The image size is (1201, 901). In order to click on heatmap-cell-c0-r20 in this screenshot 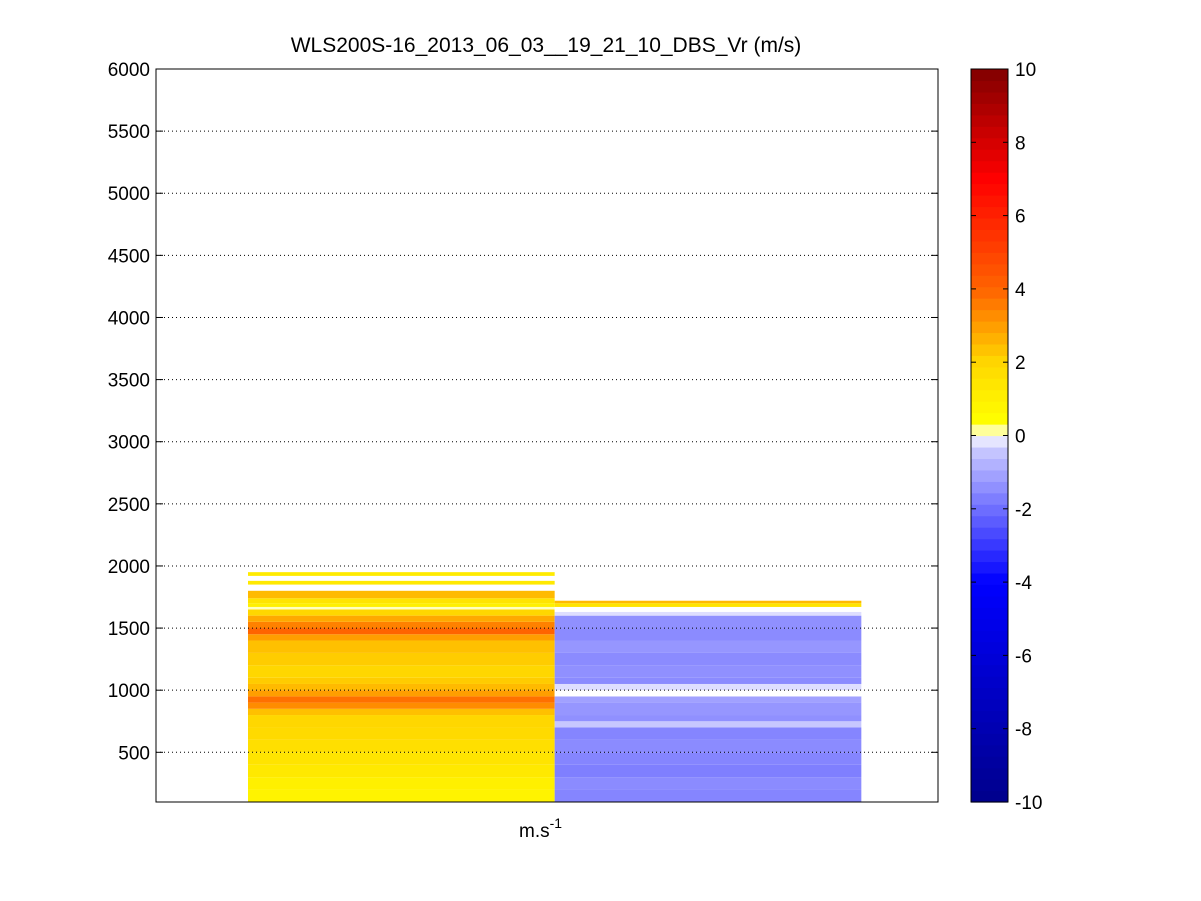, I will do `click(401, 612)`.